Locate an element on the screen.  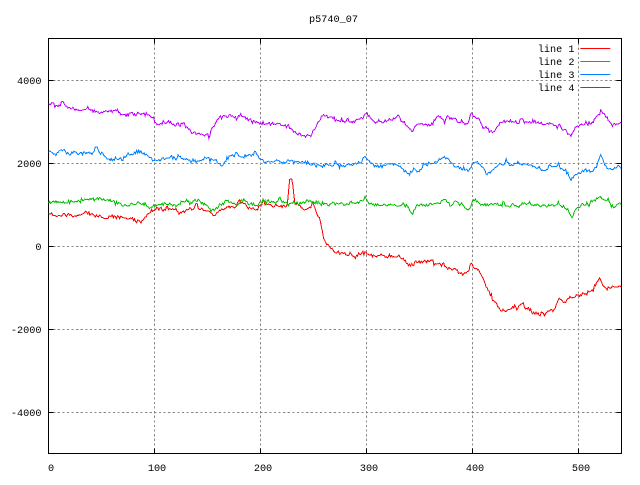
svg-text: 300 is located at coordinates (369, 469).